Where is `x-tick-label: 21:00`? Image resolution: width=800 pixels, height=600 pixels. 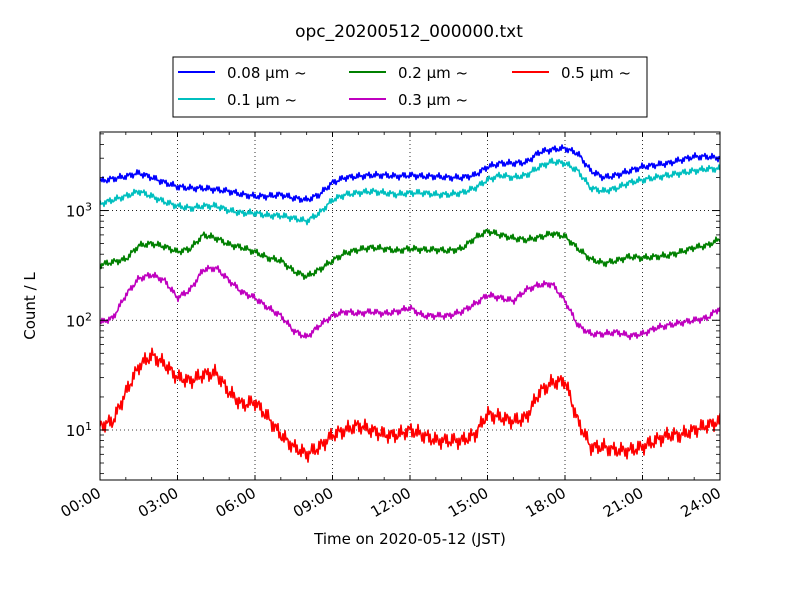 x-tick-label: 21:00 is located at coordinates (623, 502).